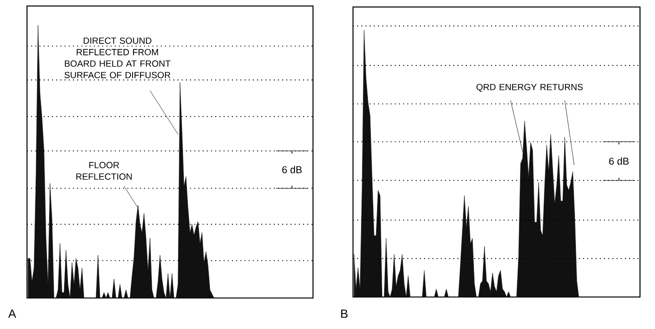  I want to click on text: B, so click(344, 314).